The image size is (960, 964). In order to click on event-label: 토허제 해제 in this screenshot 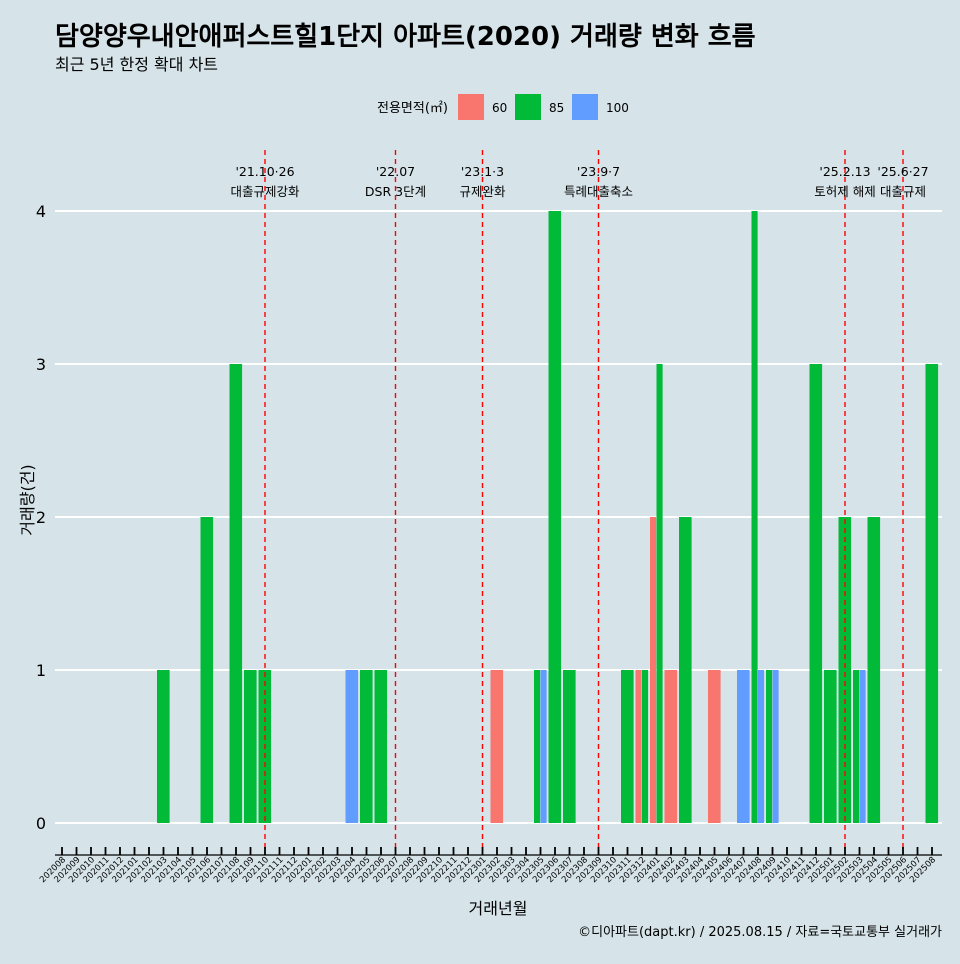, I will do `click(844, 191)`.